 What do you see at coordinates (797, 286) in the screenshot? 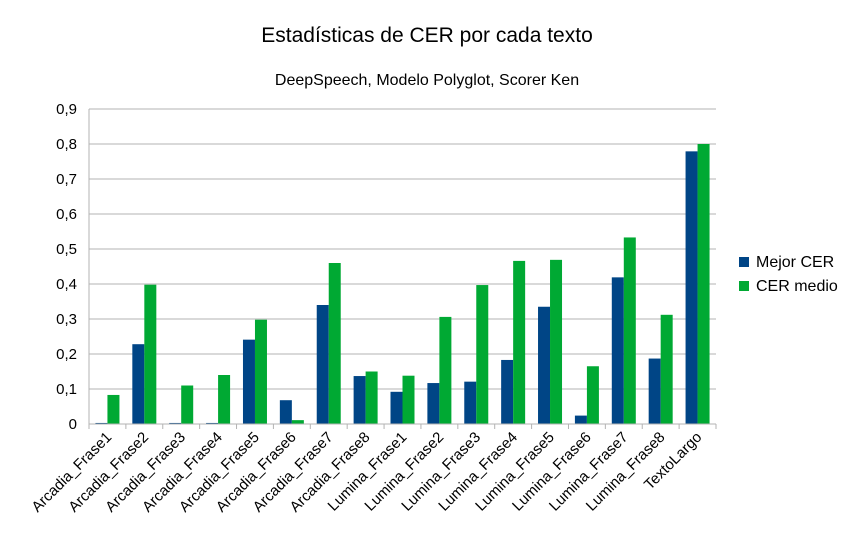
I see `legend-label: CER medio` at bounding box center [797, 286].